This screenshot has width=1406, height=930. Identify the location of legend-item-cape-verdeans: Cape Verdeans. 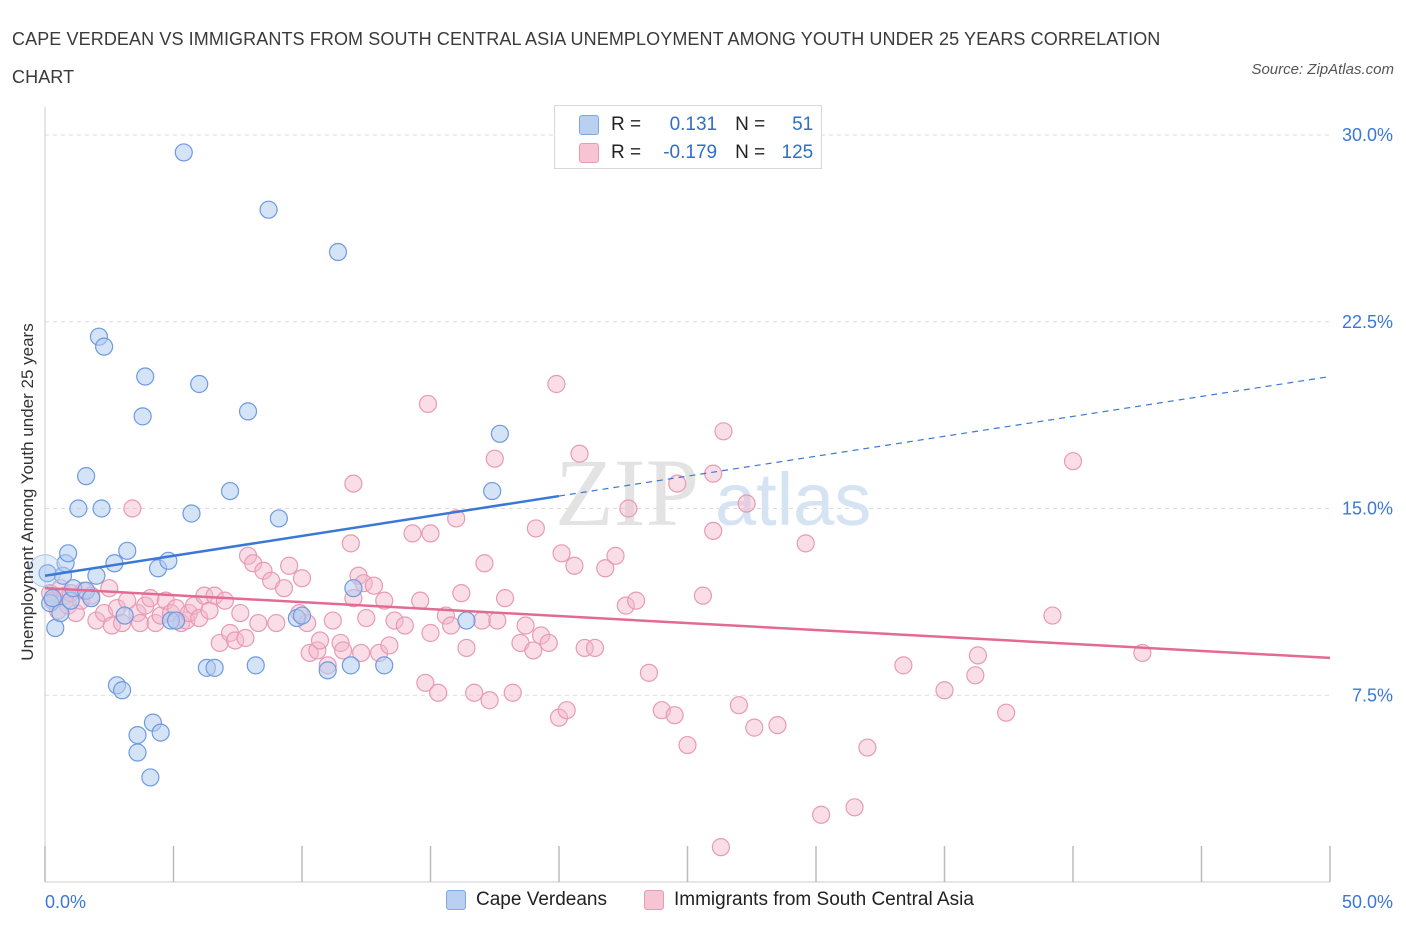
(526, 900).